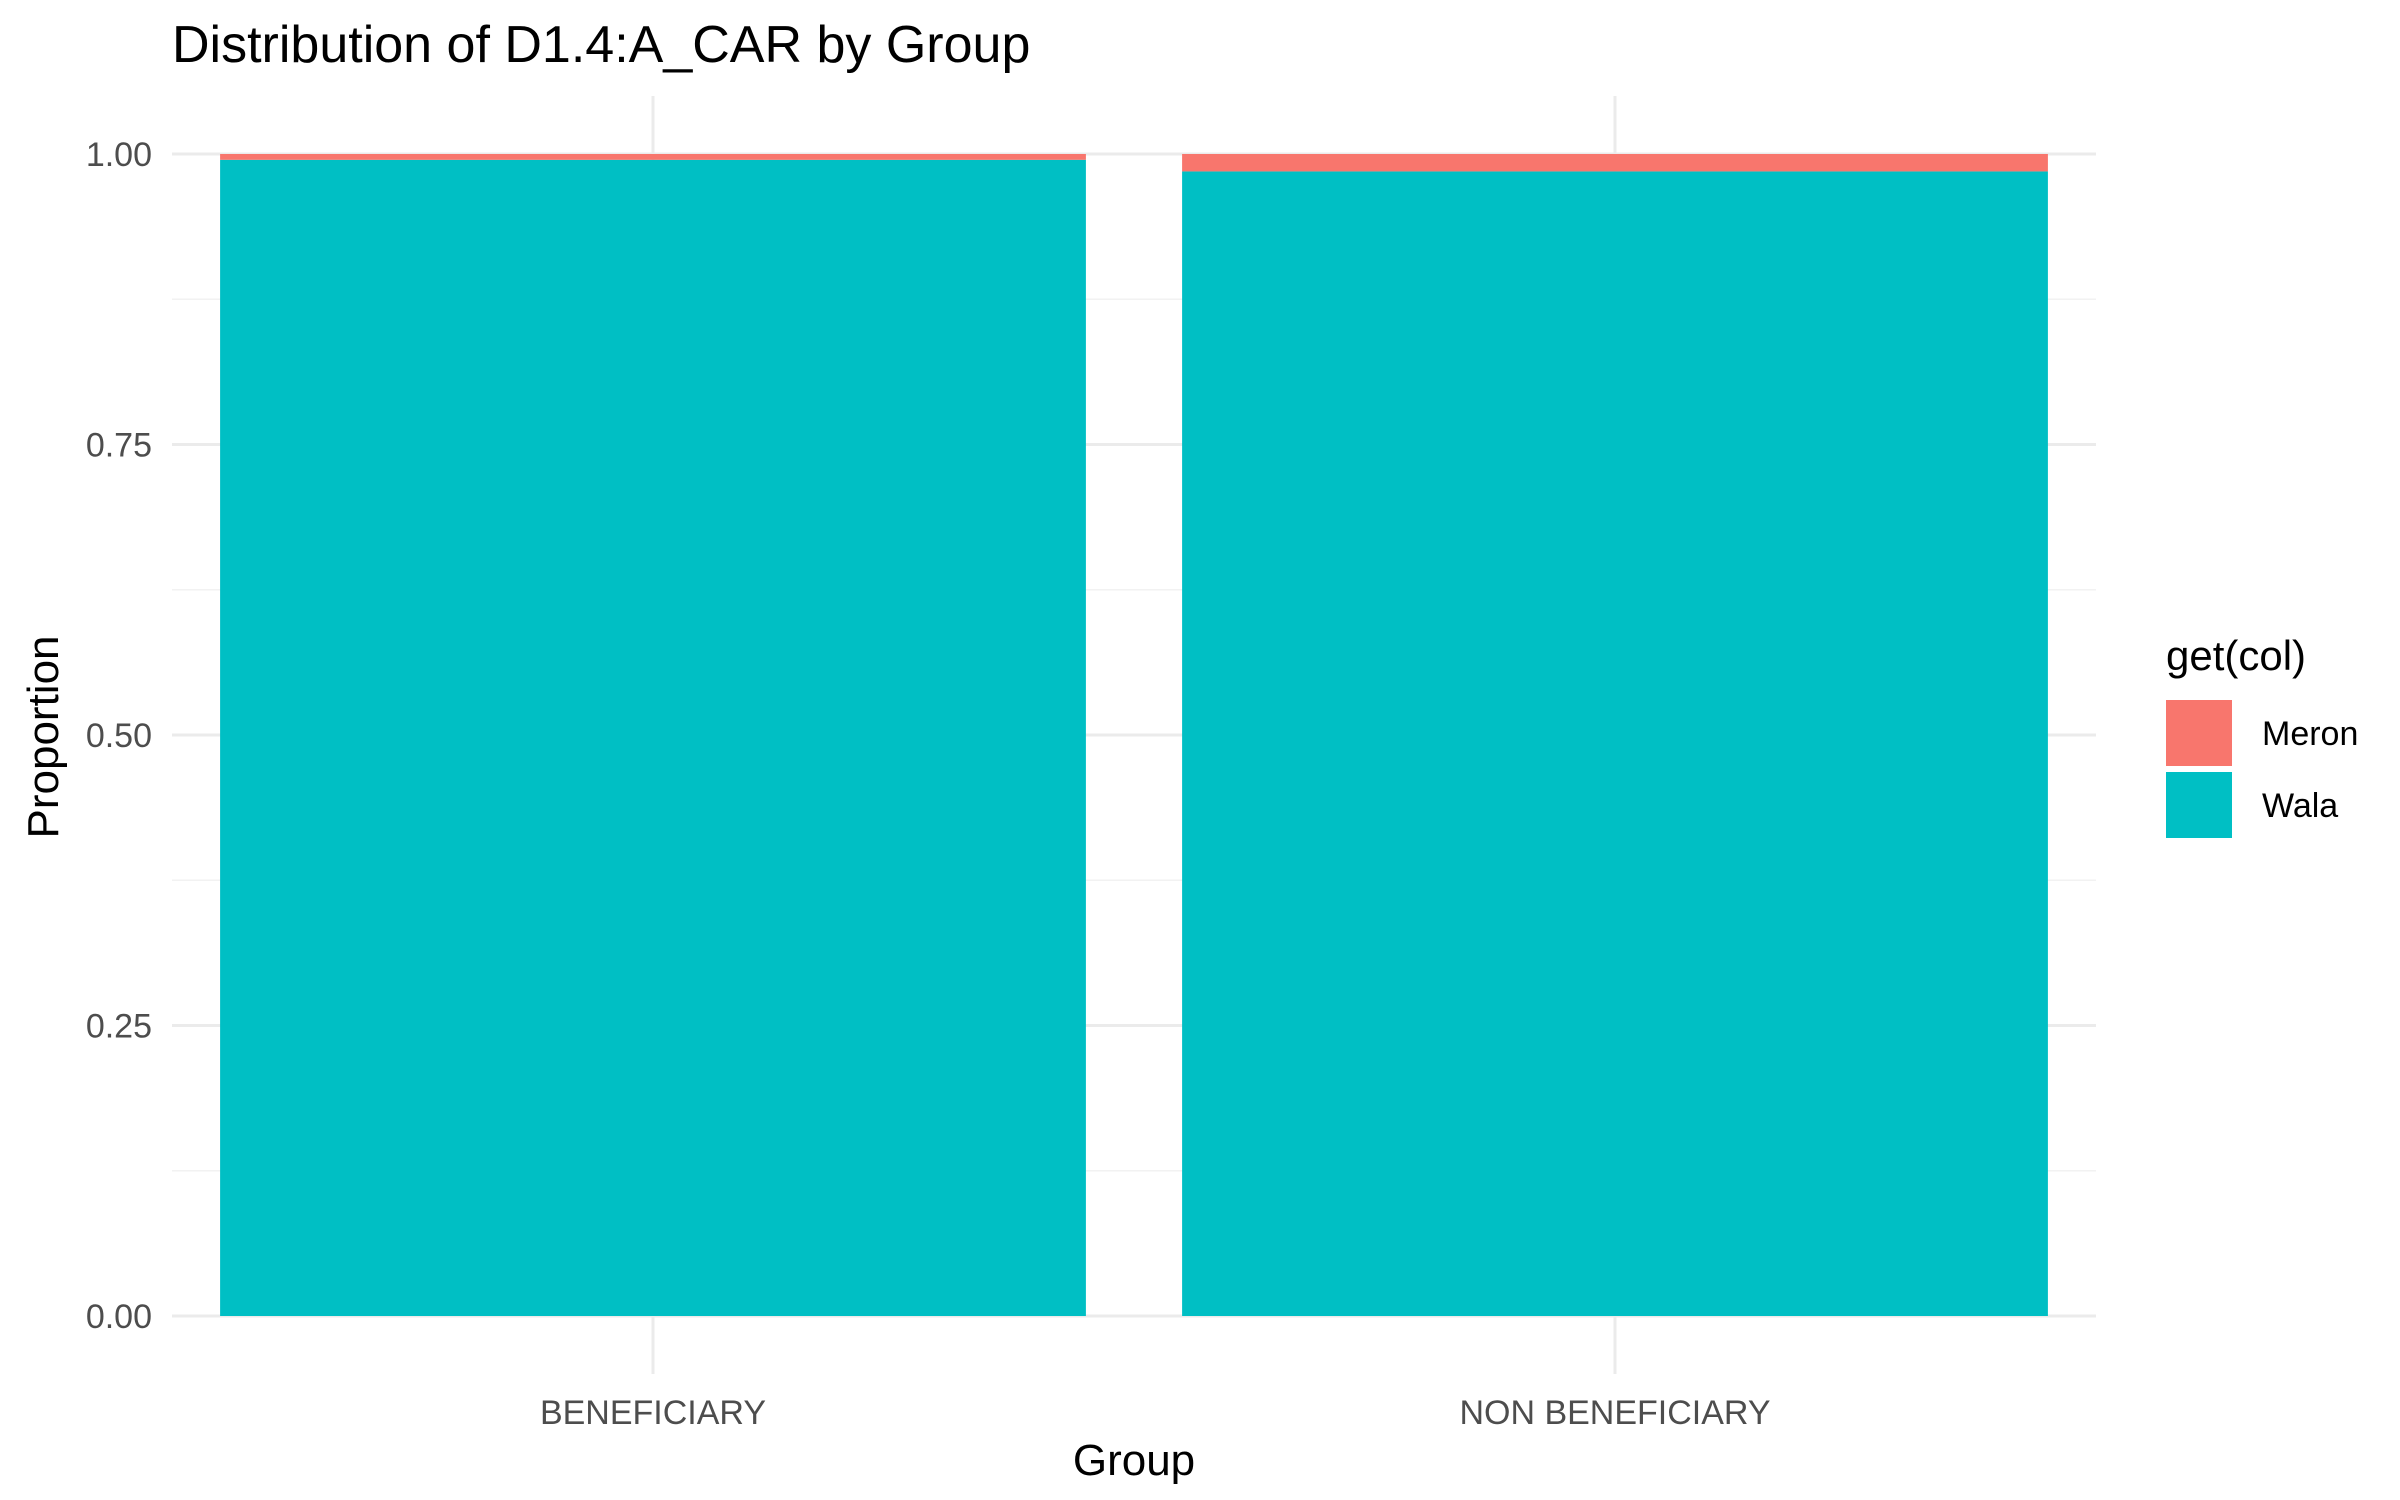  I want to click on legend-swatch-meron, so click(2199, 733).